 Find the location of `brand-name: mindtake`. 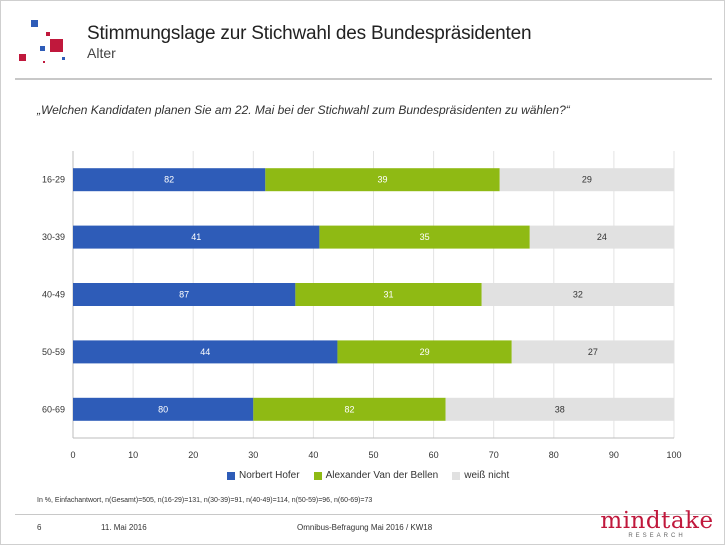

brand-name: mindtake is located at coordinates (657, 521).